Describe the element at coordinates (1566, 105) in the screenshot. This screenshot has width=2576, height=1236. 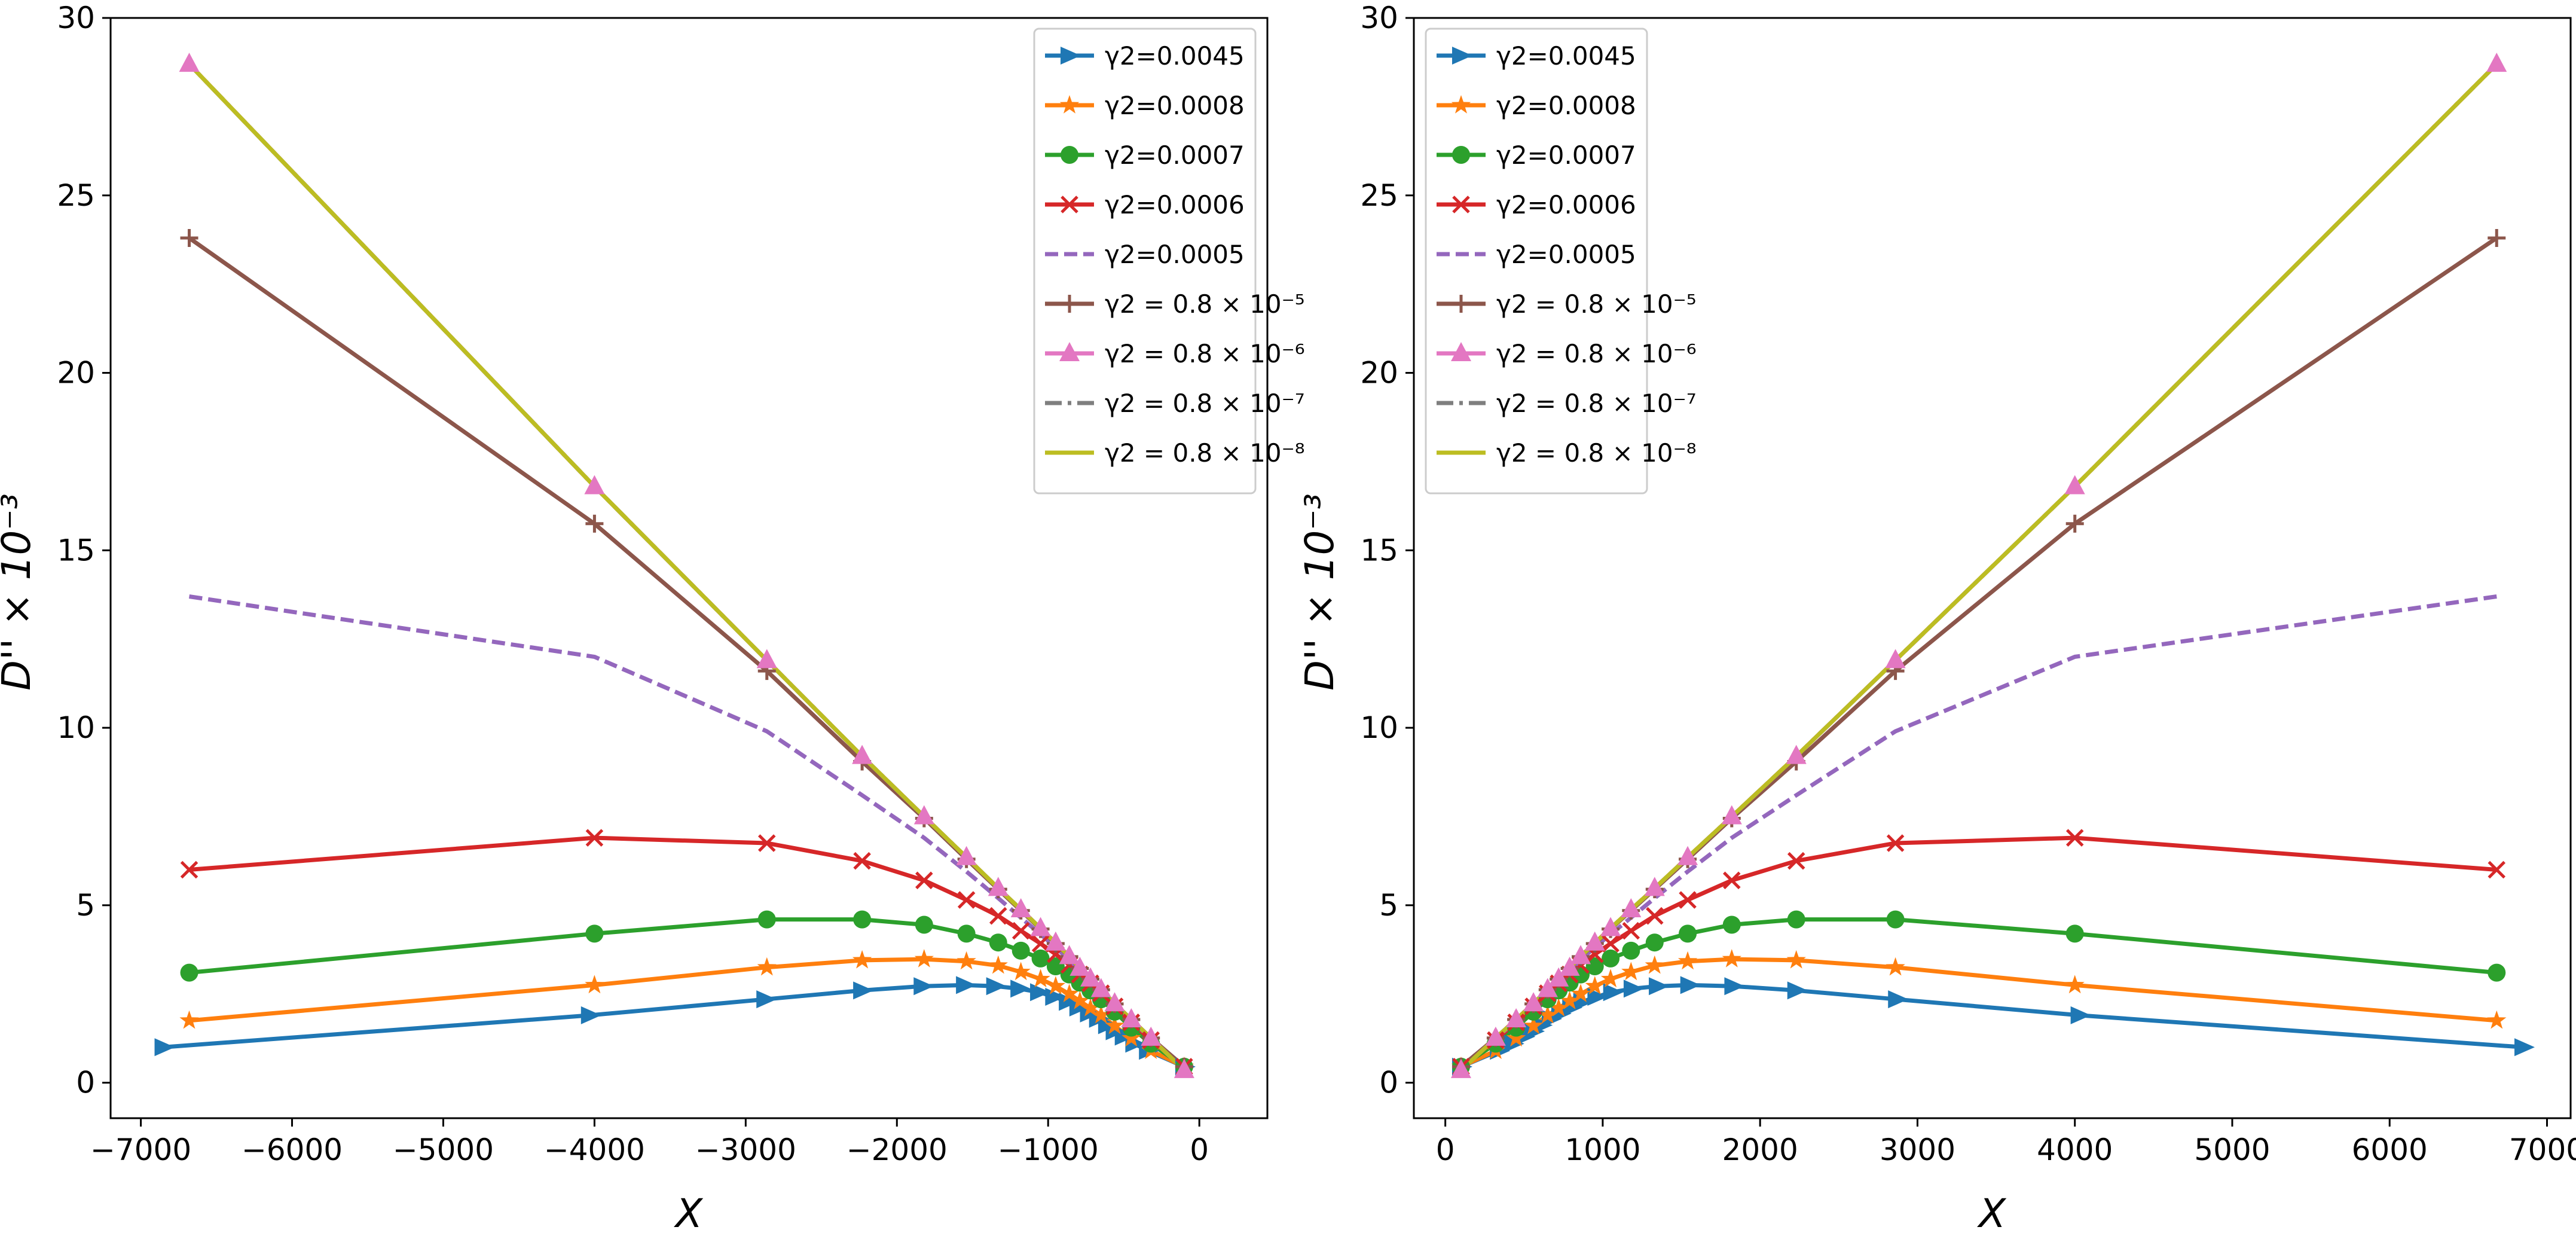
I see `legend-label: γ2=0.0008` at that location.